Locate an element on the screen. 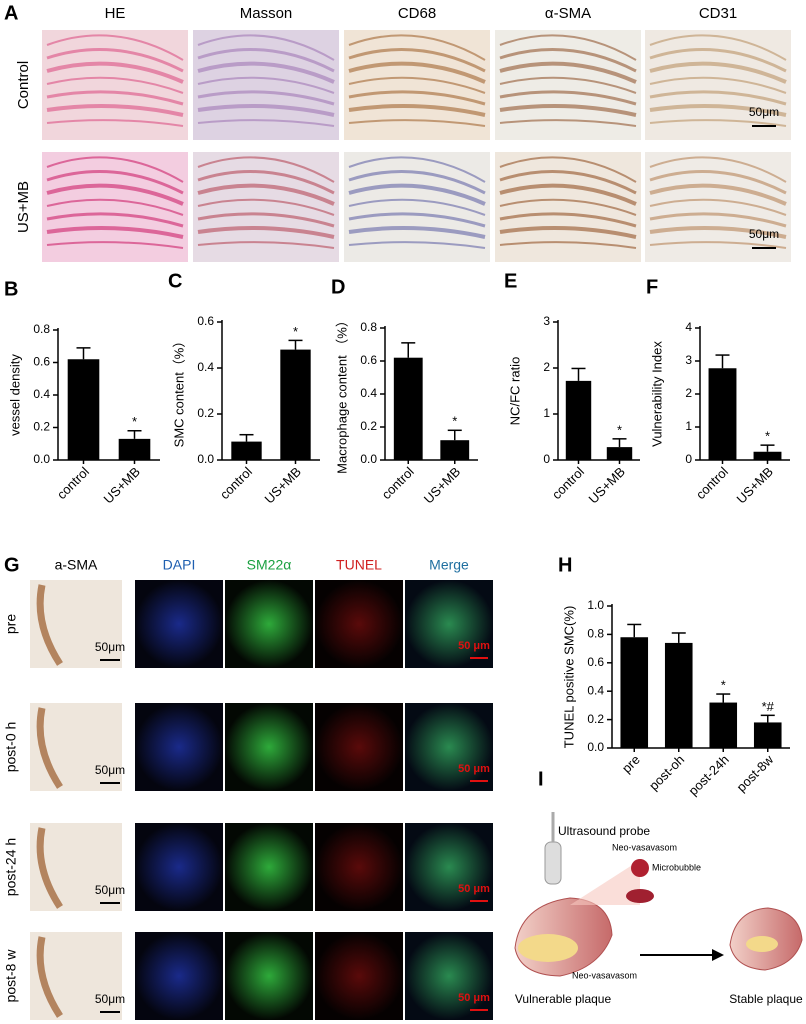 The width and height of the screenshot is (806, 1024). row-label: post-8 w is located at coordinates (11, 976).